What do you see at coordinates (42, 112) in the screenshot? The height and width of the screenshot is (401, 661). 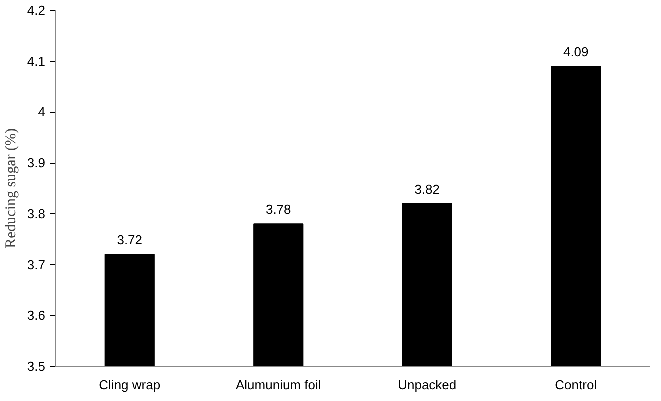 I see `y-tick-label: 4` at bounding box center [42, 112].